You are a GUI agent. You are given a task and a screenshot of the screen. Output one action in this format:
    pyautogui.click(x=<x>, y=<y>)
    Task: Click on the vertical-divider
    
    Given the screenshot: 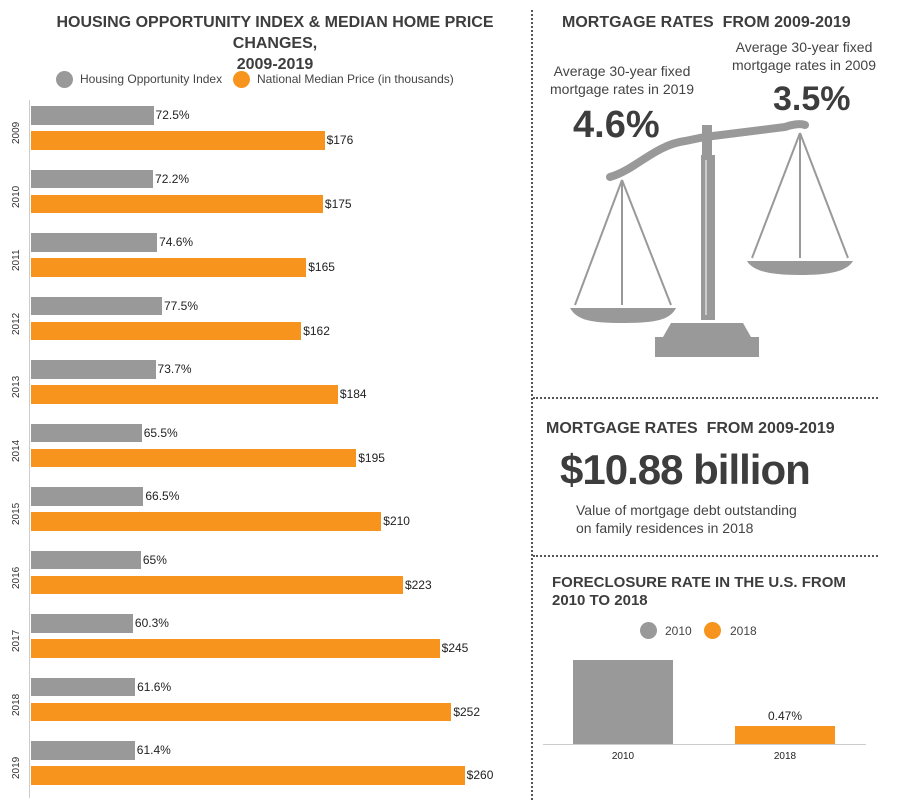 What is the action you would take?
    pyautogui.click(x=532, y=405)
    